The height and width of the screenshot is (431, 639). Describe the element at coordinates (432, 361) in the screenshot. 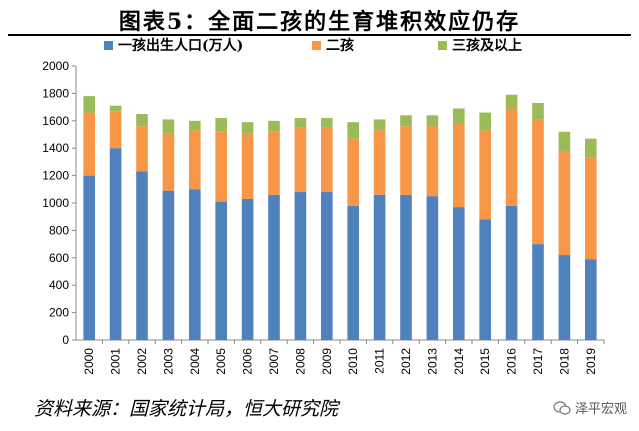

I see `x-tick-label: 2013` at that location.